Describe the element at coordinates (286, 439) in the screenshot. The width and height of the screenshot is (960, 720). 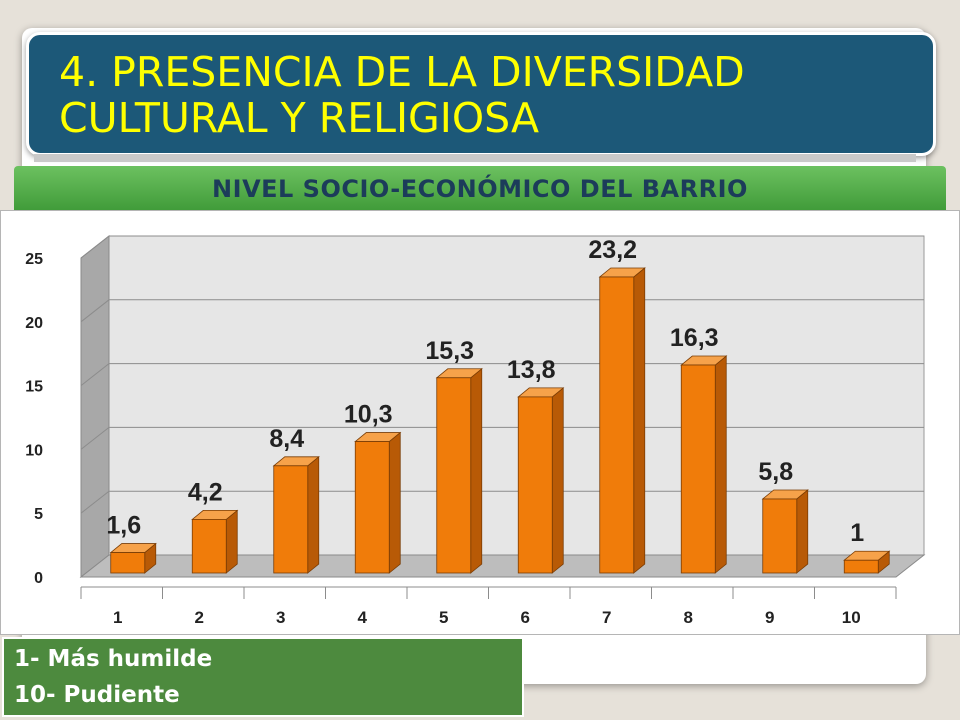
I see `data-label: 8,4` at that location.